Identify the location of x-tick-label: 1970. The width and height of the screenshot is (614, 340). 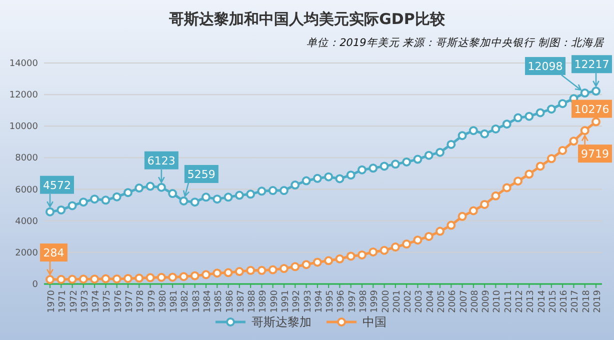
(52, 301).